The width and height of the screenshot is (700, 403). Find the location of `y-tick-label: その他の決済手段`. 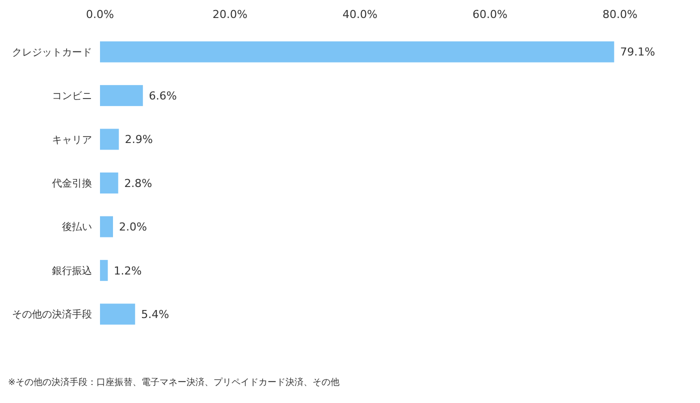

y-tick-label: その他の決済手段 is located at coordinates (52, 314).